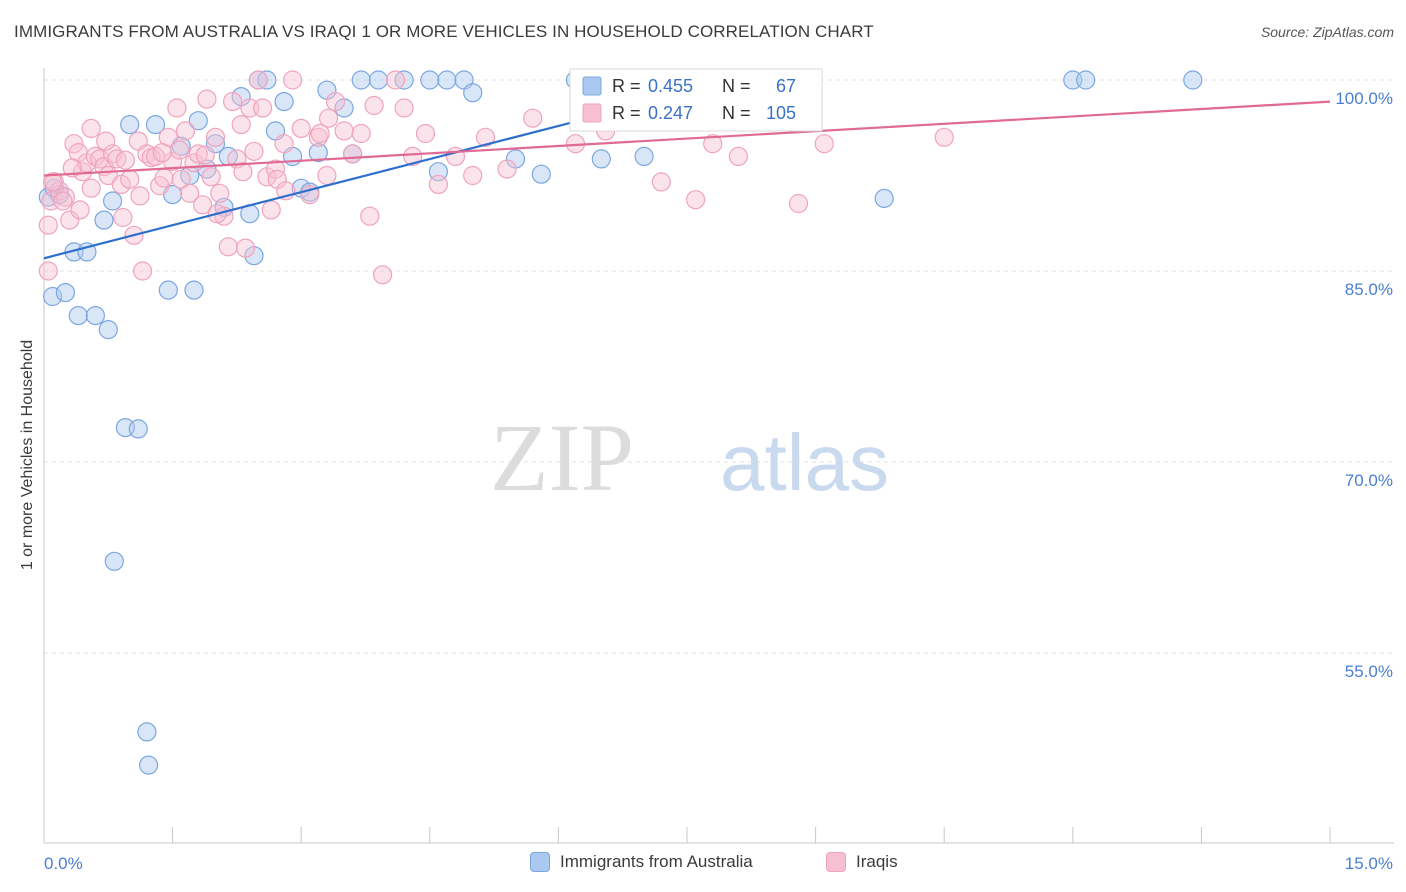  Describe the element at coordinates (1369, 863) in the screenshot. I see `x-tick-label: 15.0%` at that location.